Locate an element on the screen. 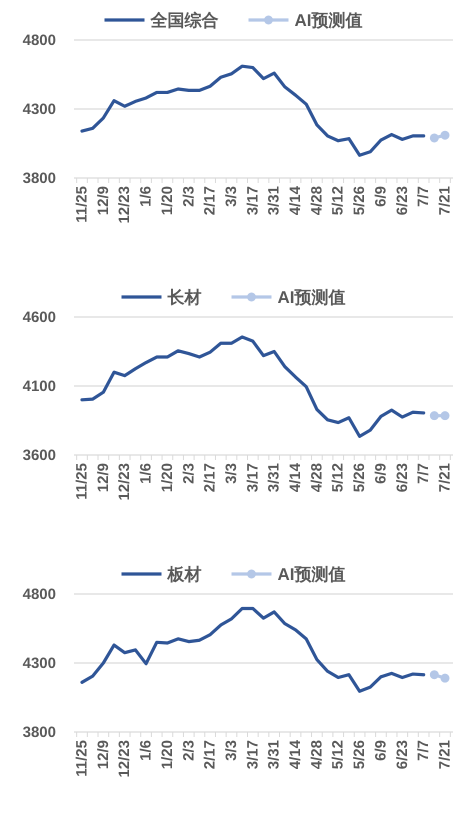 This screenshot has width=454, height=831. y-tick-label: 4100 is located at coordinates (39, 386).